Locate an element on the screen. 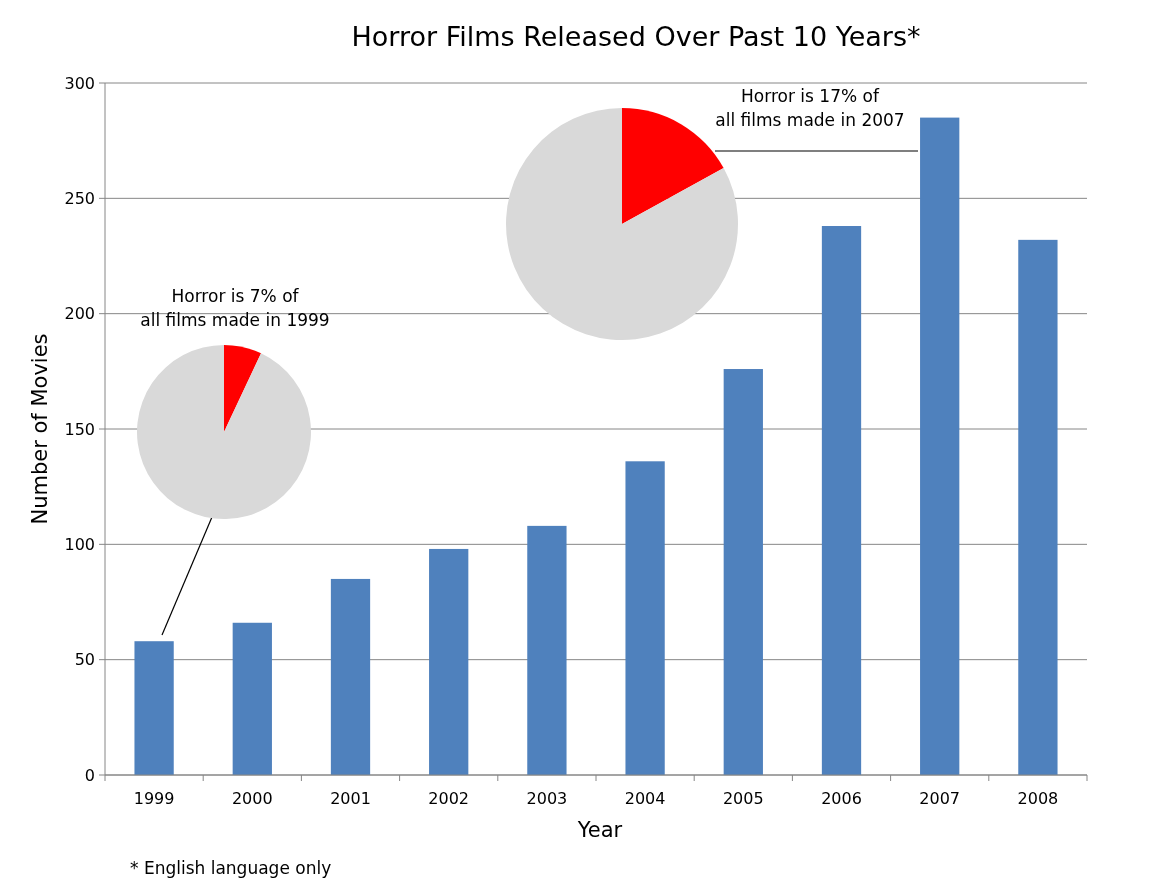 The height and width of the screenshot is (885, 1168). x-tick-label: 2003 is located at coordinates (547, 798).